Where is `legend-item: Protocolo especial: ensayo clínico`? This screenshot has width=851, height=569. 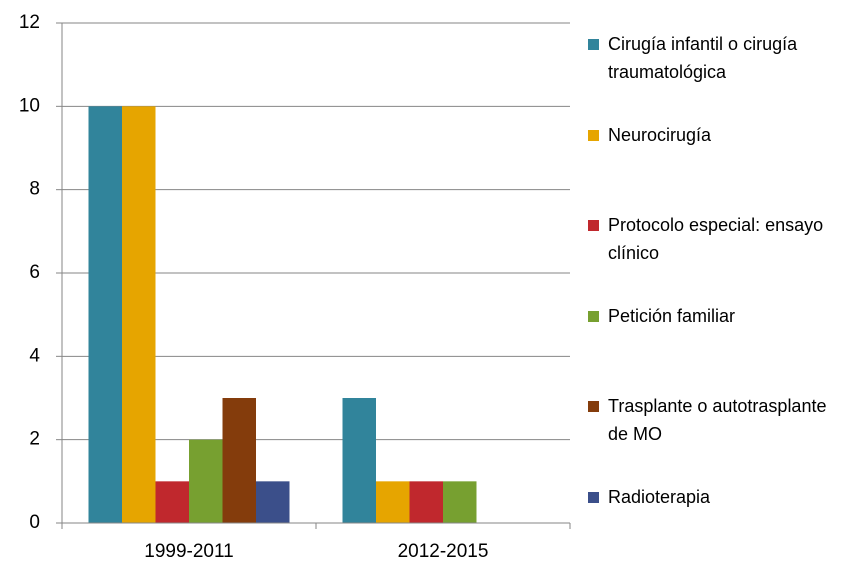 legend-item: Protocolo especial: ensayo clínico is located at coordinates (719, 239).